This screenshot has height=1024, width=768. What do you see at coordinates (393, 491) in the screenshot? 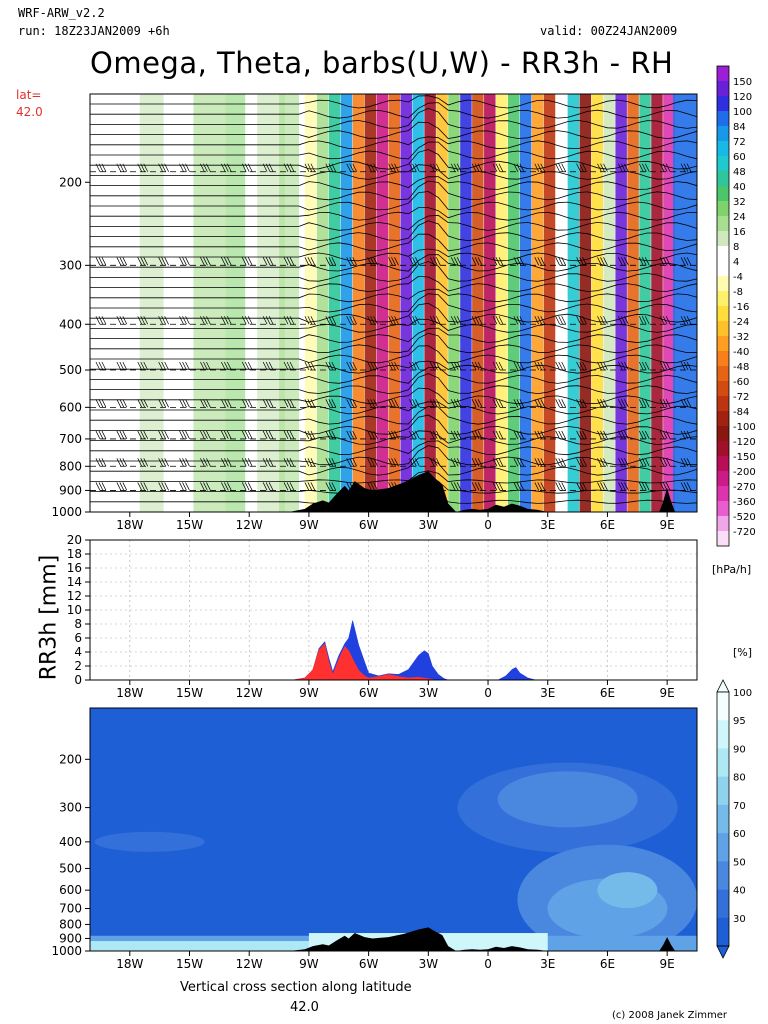
I see `terrain-omega` at bounding box center [393, 491].